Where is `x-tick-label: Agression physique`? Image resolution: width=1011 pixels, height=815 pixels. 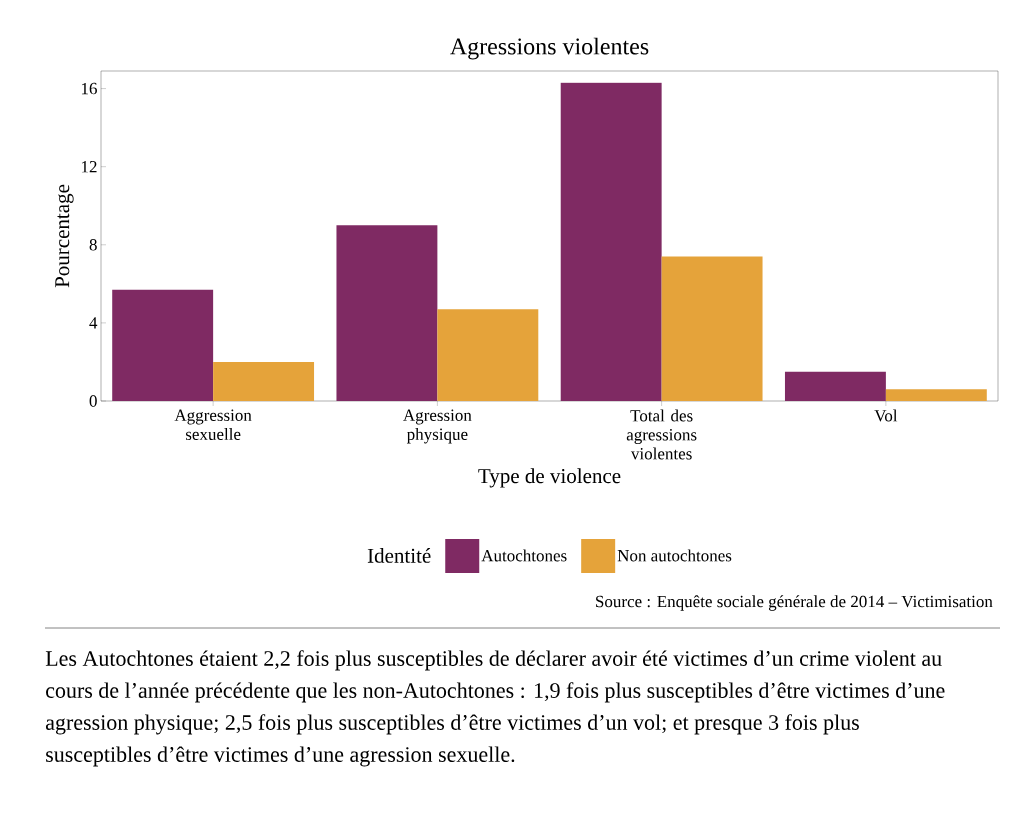
x-tick-label: Agression physique is located at coordinates (437, 426).